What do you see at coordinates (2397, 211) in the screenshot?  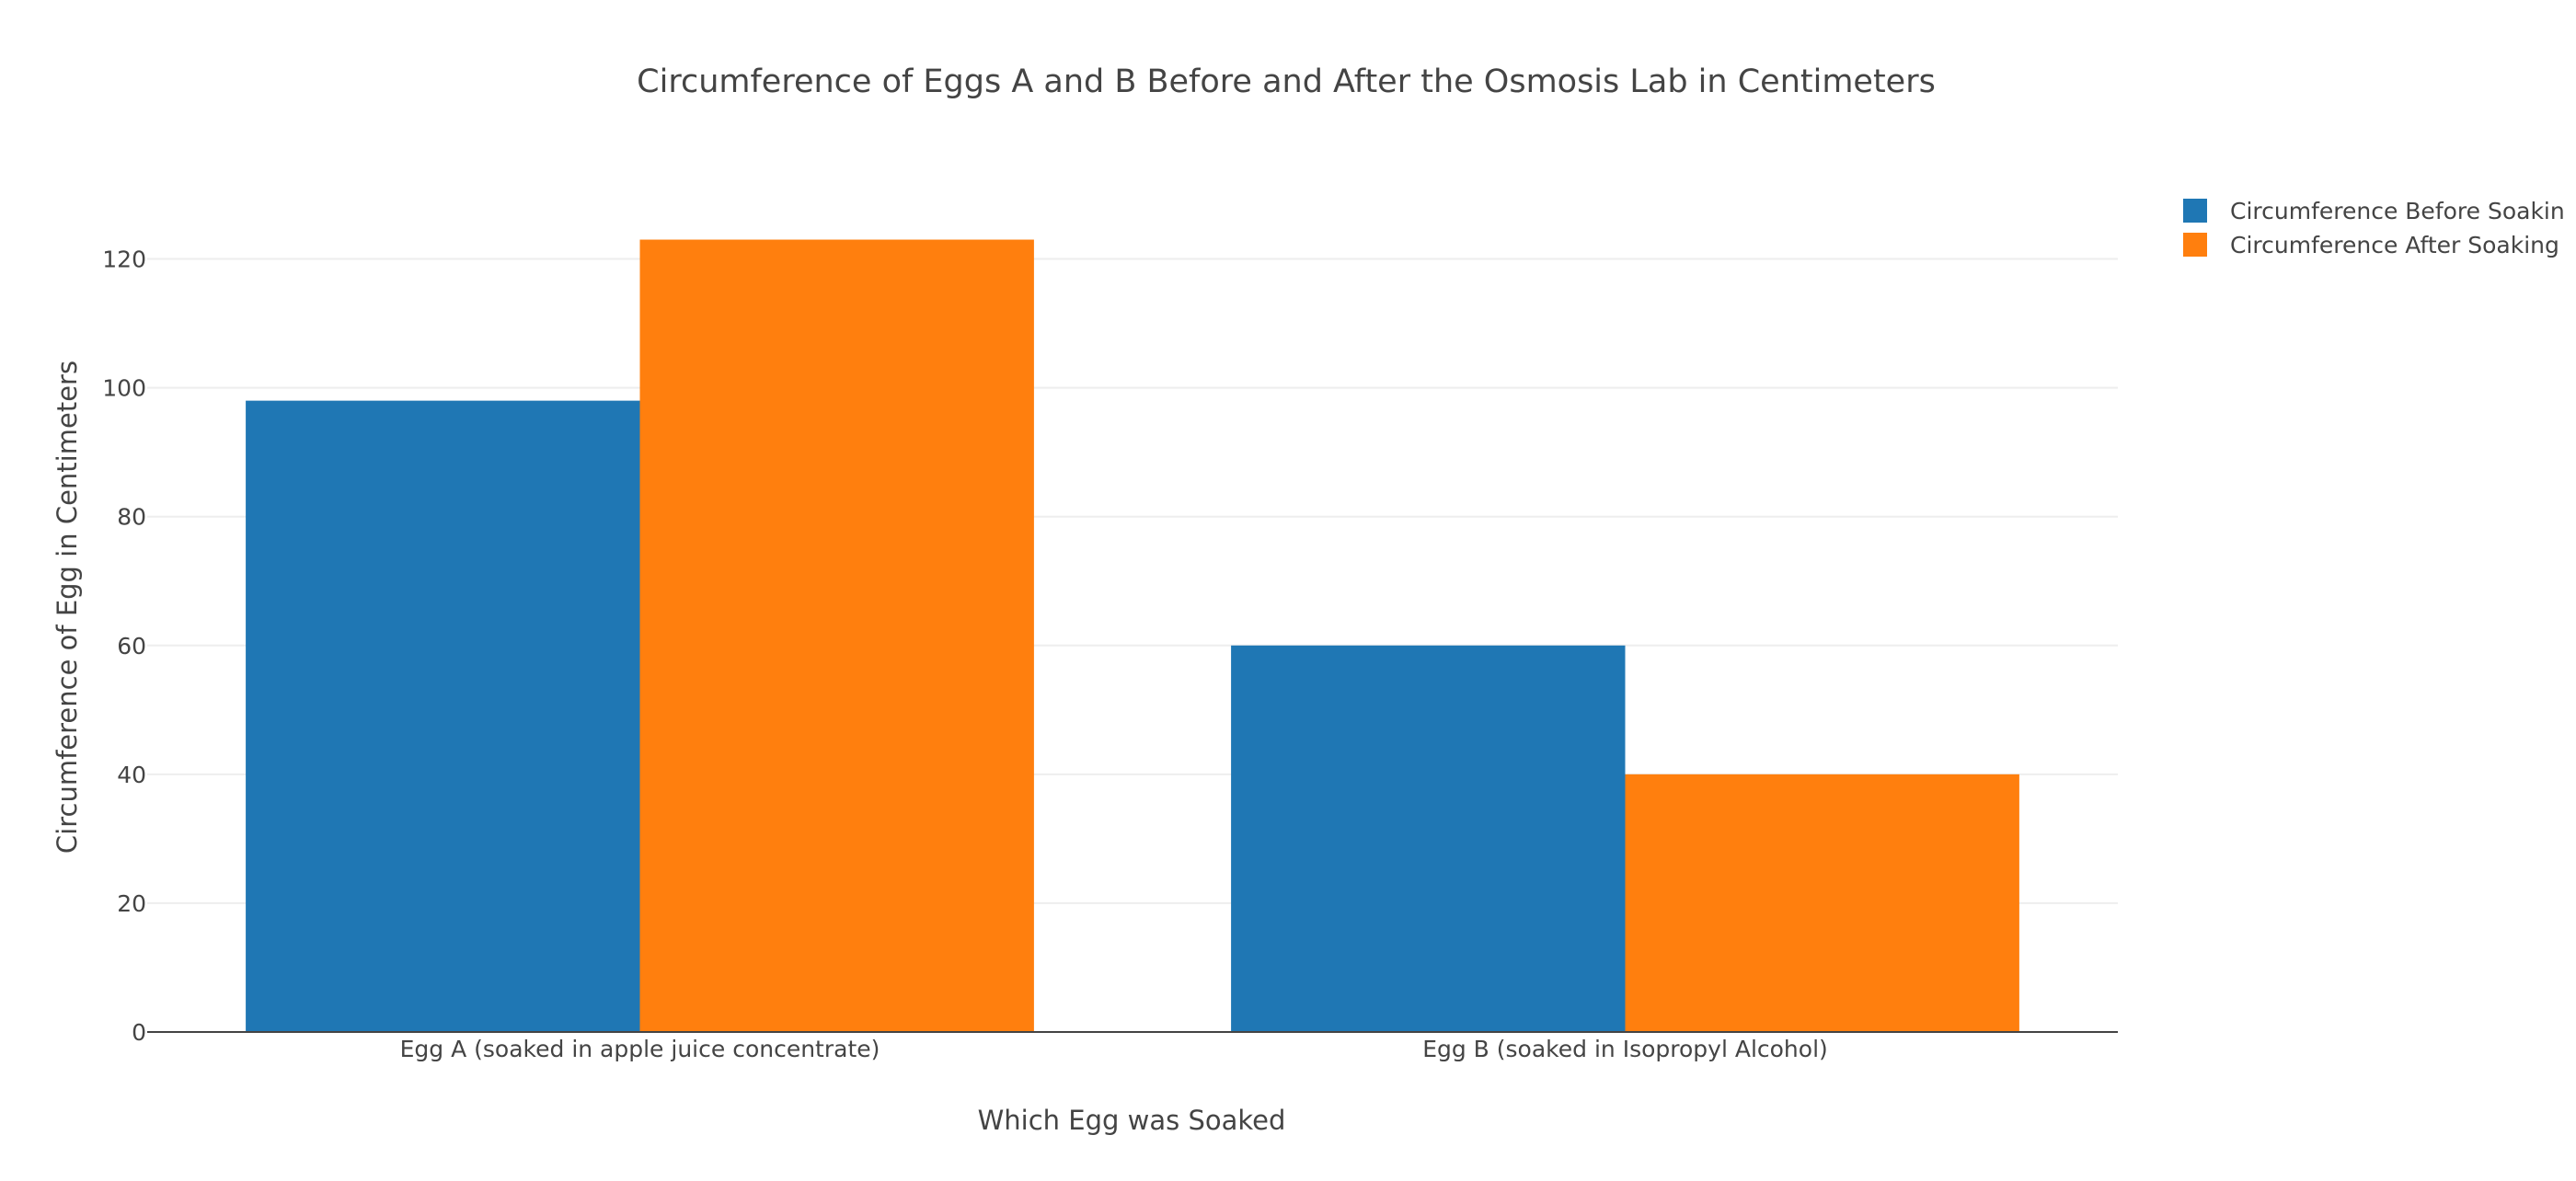 I see `legend-label: Circumference Before Soakin` at bounding box center [2397, 211].